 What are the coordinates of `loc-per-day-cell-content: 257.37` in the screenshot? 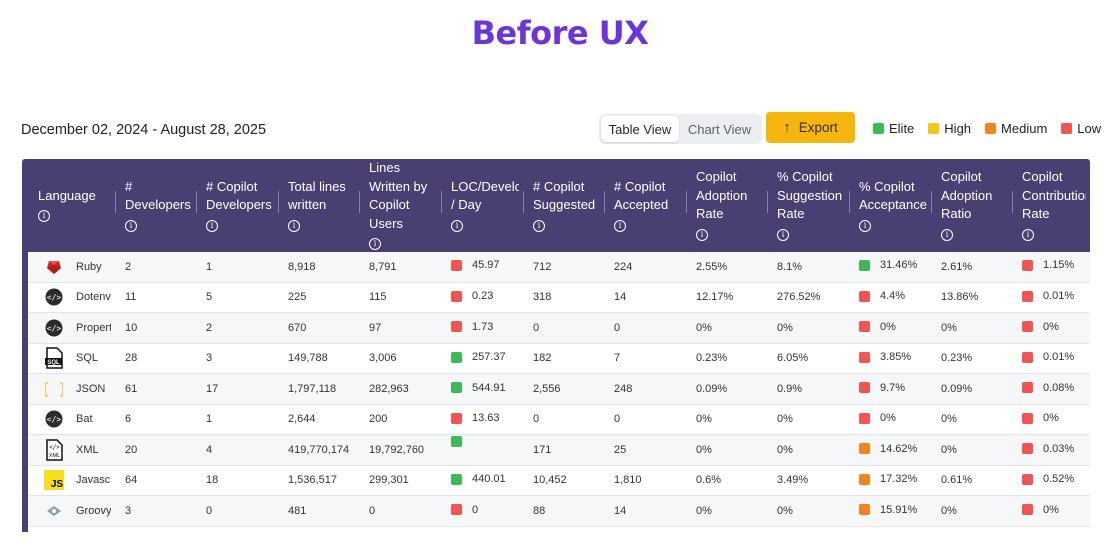 It's located at (478, 357).